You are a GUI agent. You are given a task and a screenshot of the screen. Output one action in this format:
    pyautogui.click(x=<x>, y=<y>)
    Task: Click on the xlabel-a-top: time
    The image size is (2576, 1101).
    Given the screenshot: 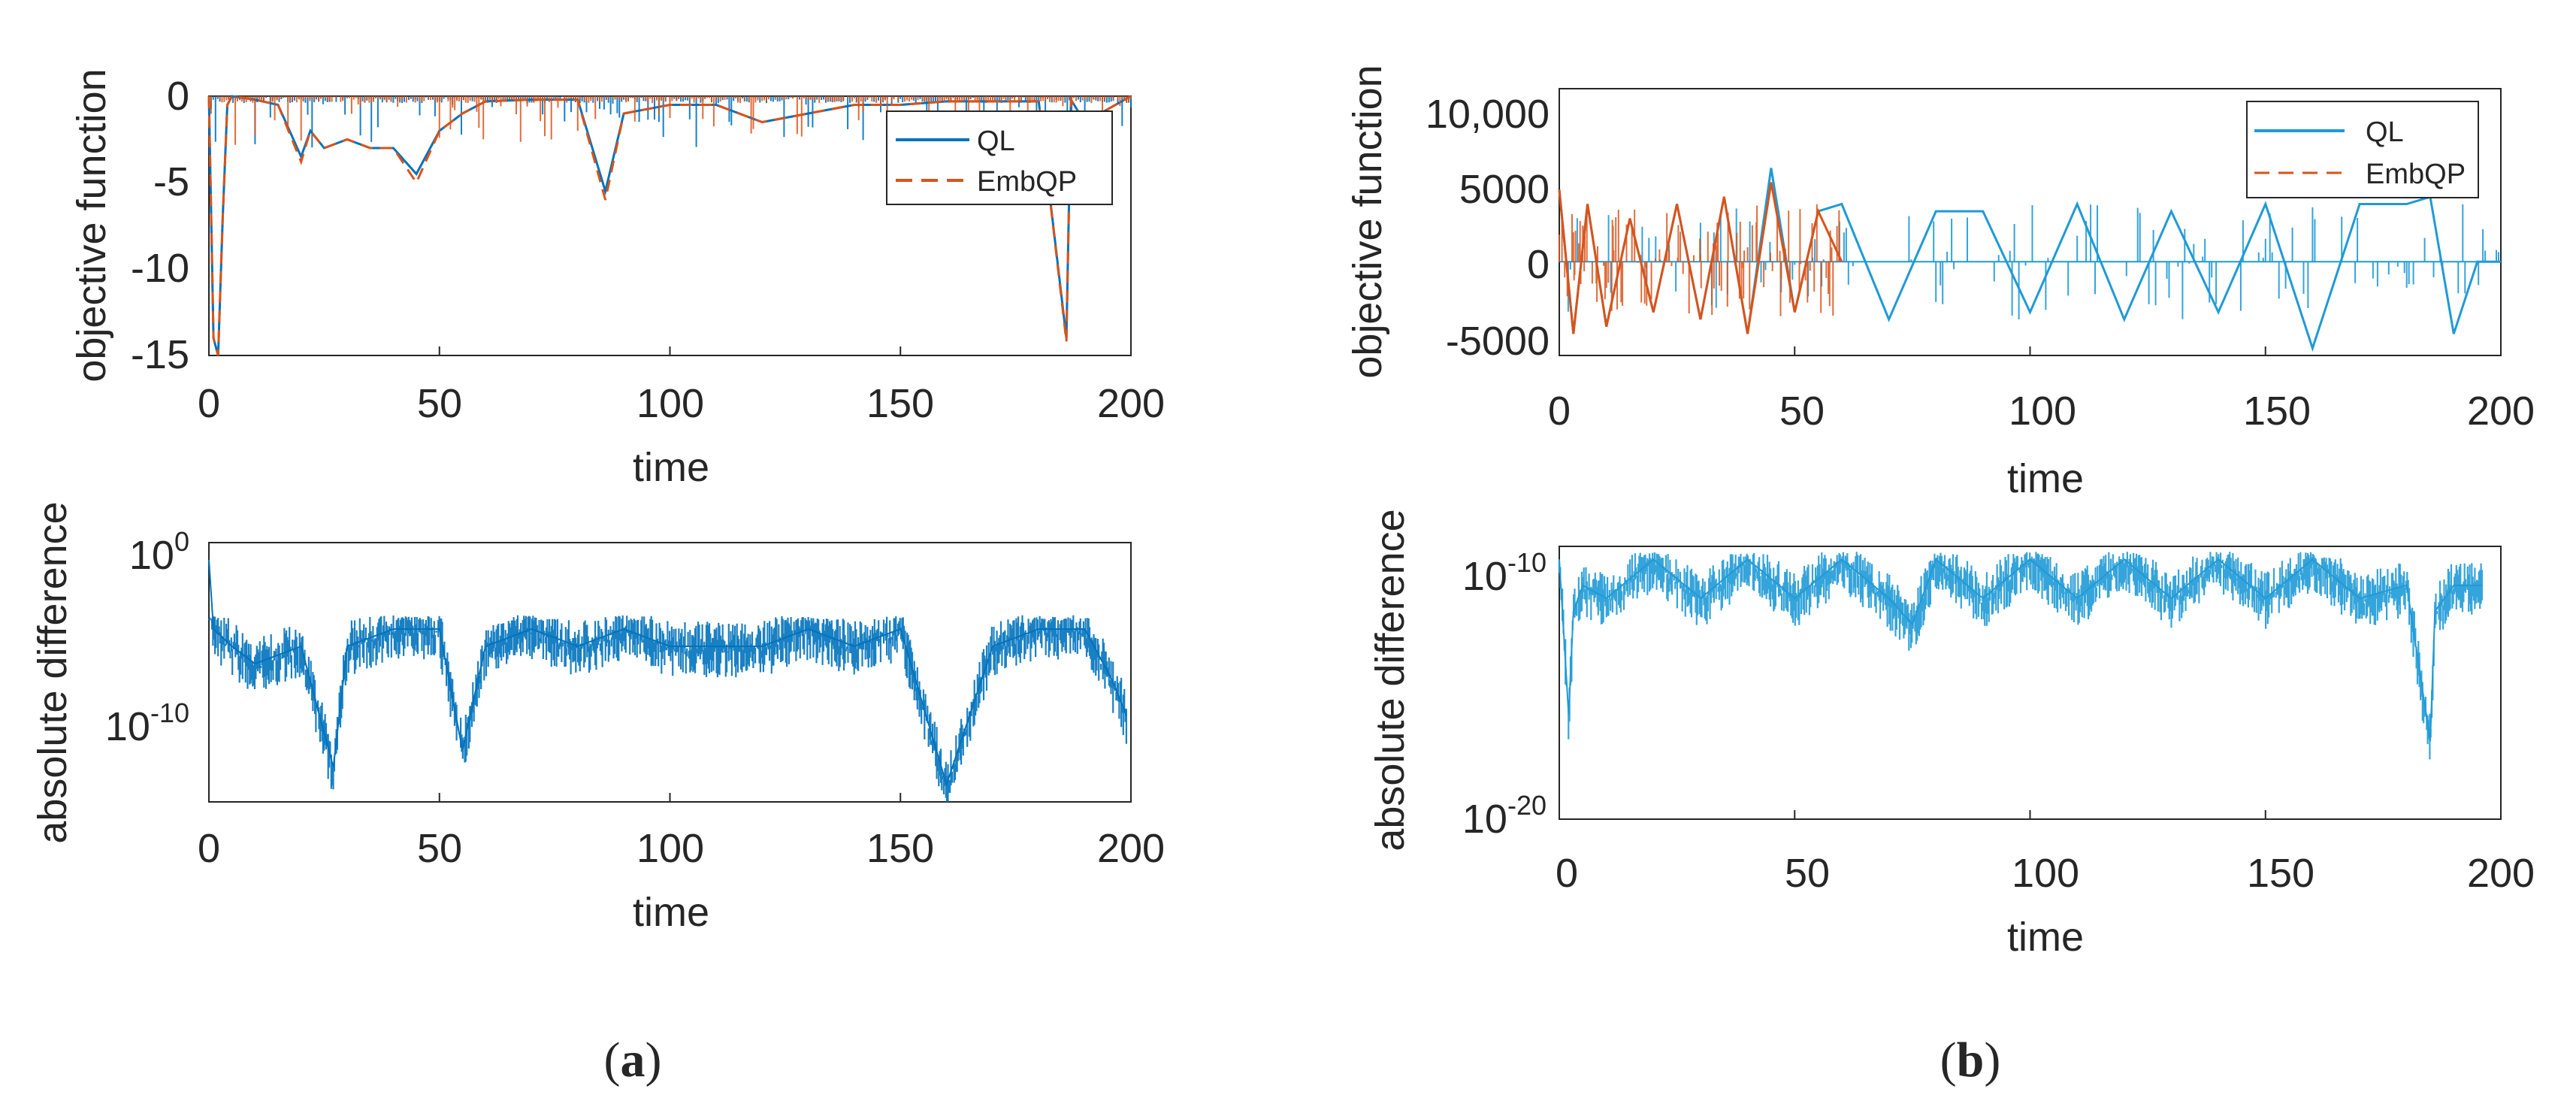 What is the action you would take?
    pyautogui.click(x=671, y=467)
    